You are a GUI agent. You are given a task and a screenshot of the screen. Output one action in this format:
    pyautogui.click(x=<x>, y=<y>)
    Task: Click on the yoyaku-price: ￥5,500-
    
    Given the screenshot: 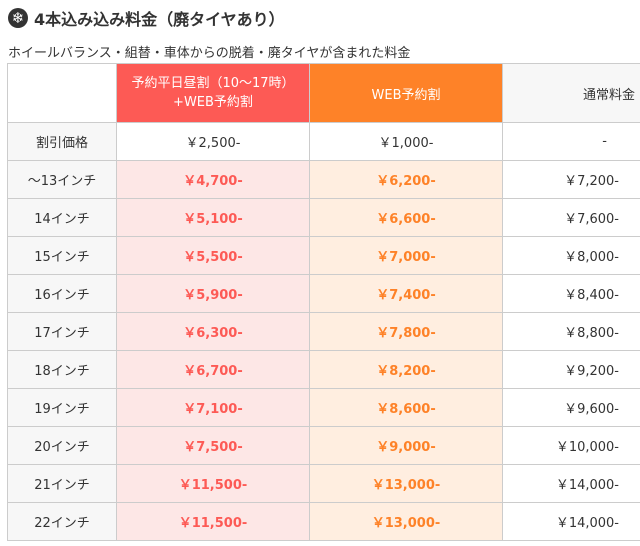 What is the action you would take?
    pyautogui.click(x=213, y=255)
    